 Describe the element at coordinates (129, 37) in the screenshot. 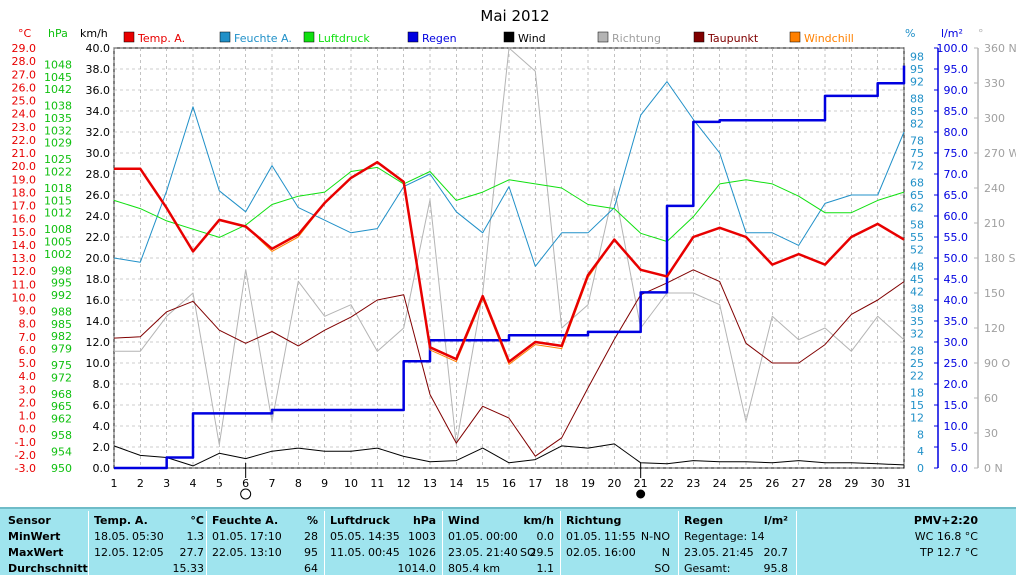

I see `legend-swatch-temp` at that location.